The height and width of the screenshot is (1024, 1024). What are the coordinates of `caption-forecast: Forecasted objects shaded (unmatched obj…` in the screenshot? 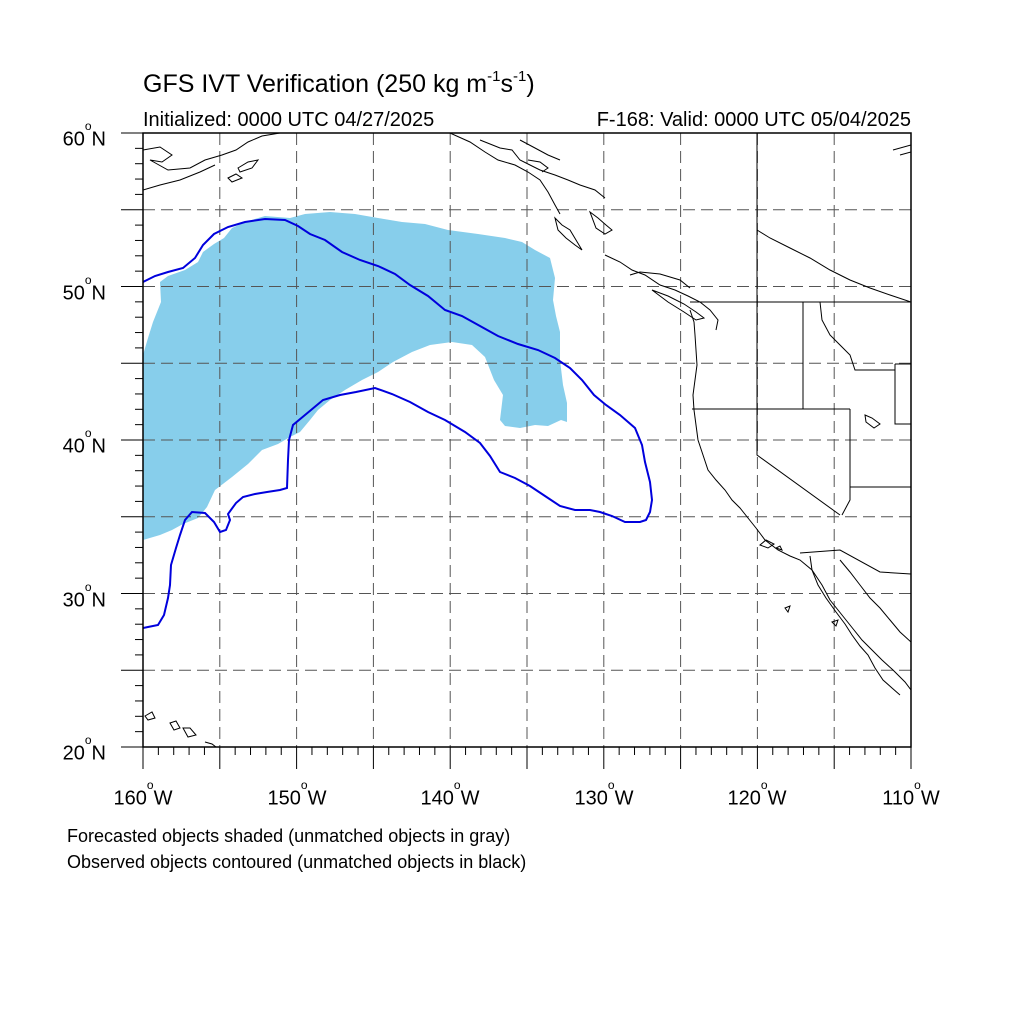 It's located at (289, 836).